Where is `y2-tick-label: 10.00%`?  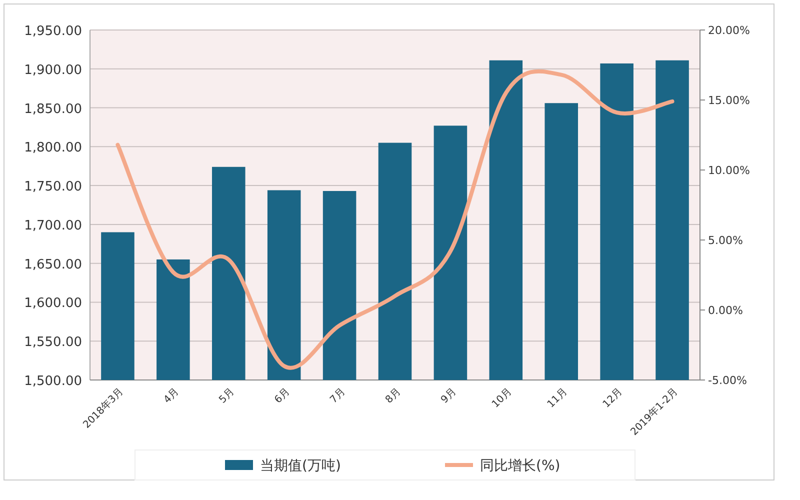
y2-tick-label: 10.00% is located at coordinates (729, 170).